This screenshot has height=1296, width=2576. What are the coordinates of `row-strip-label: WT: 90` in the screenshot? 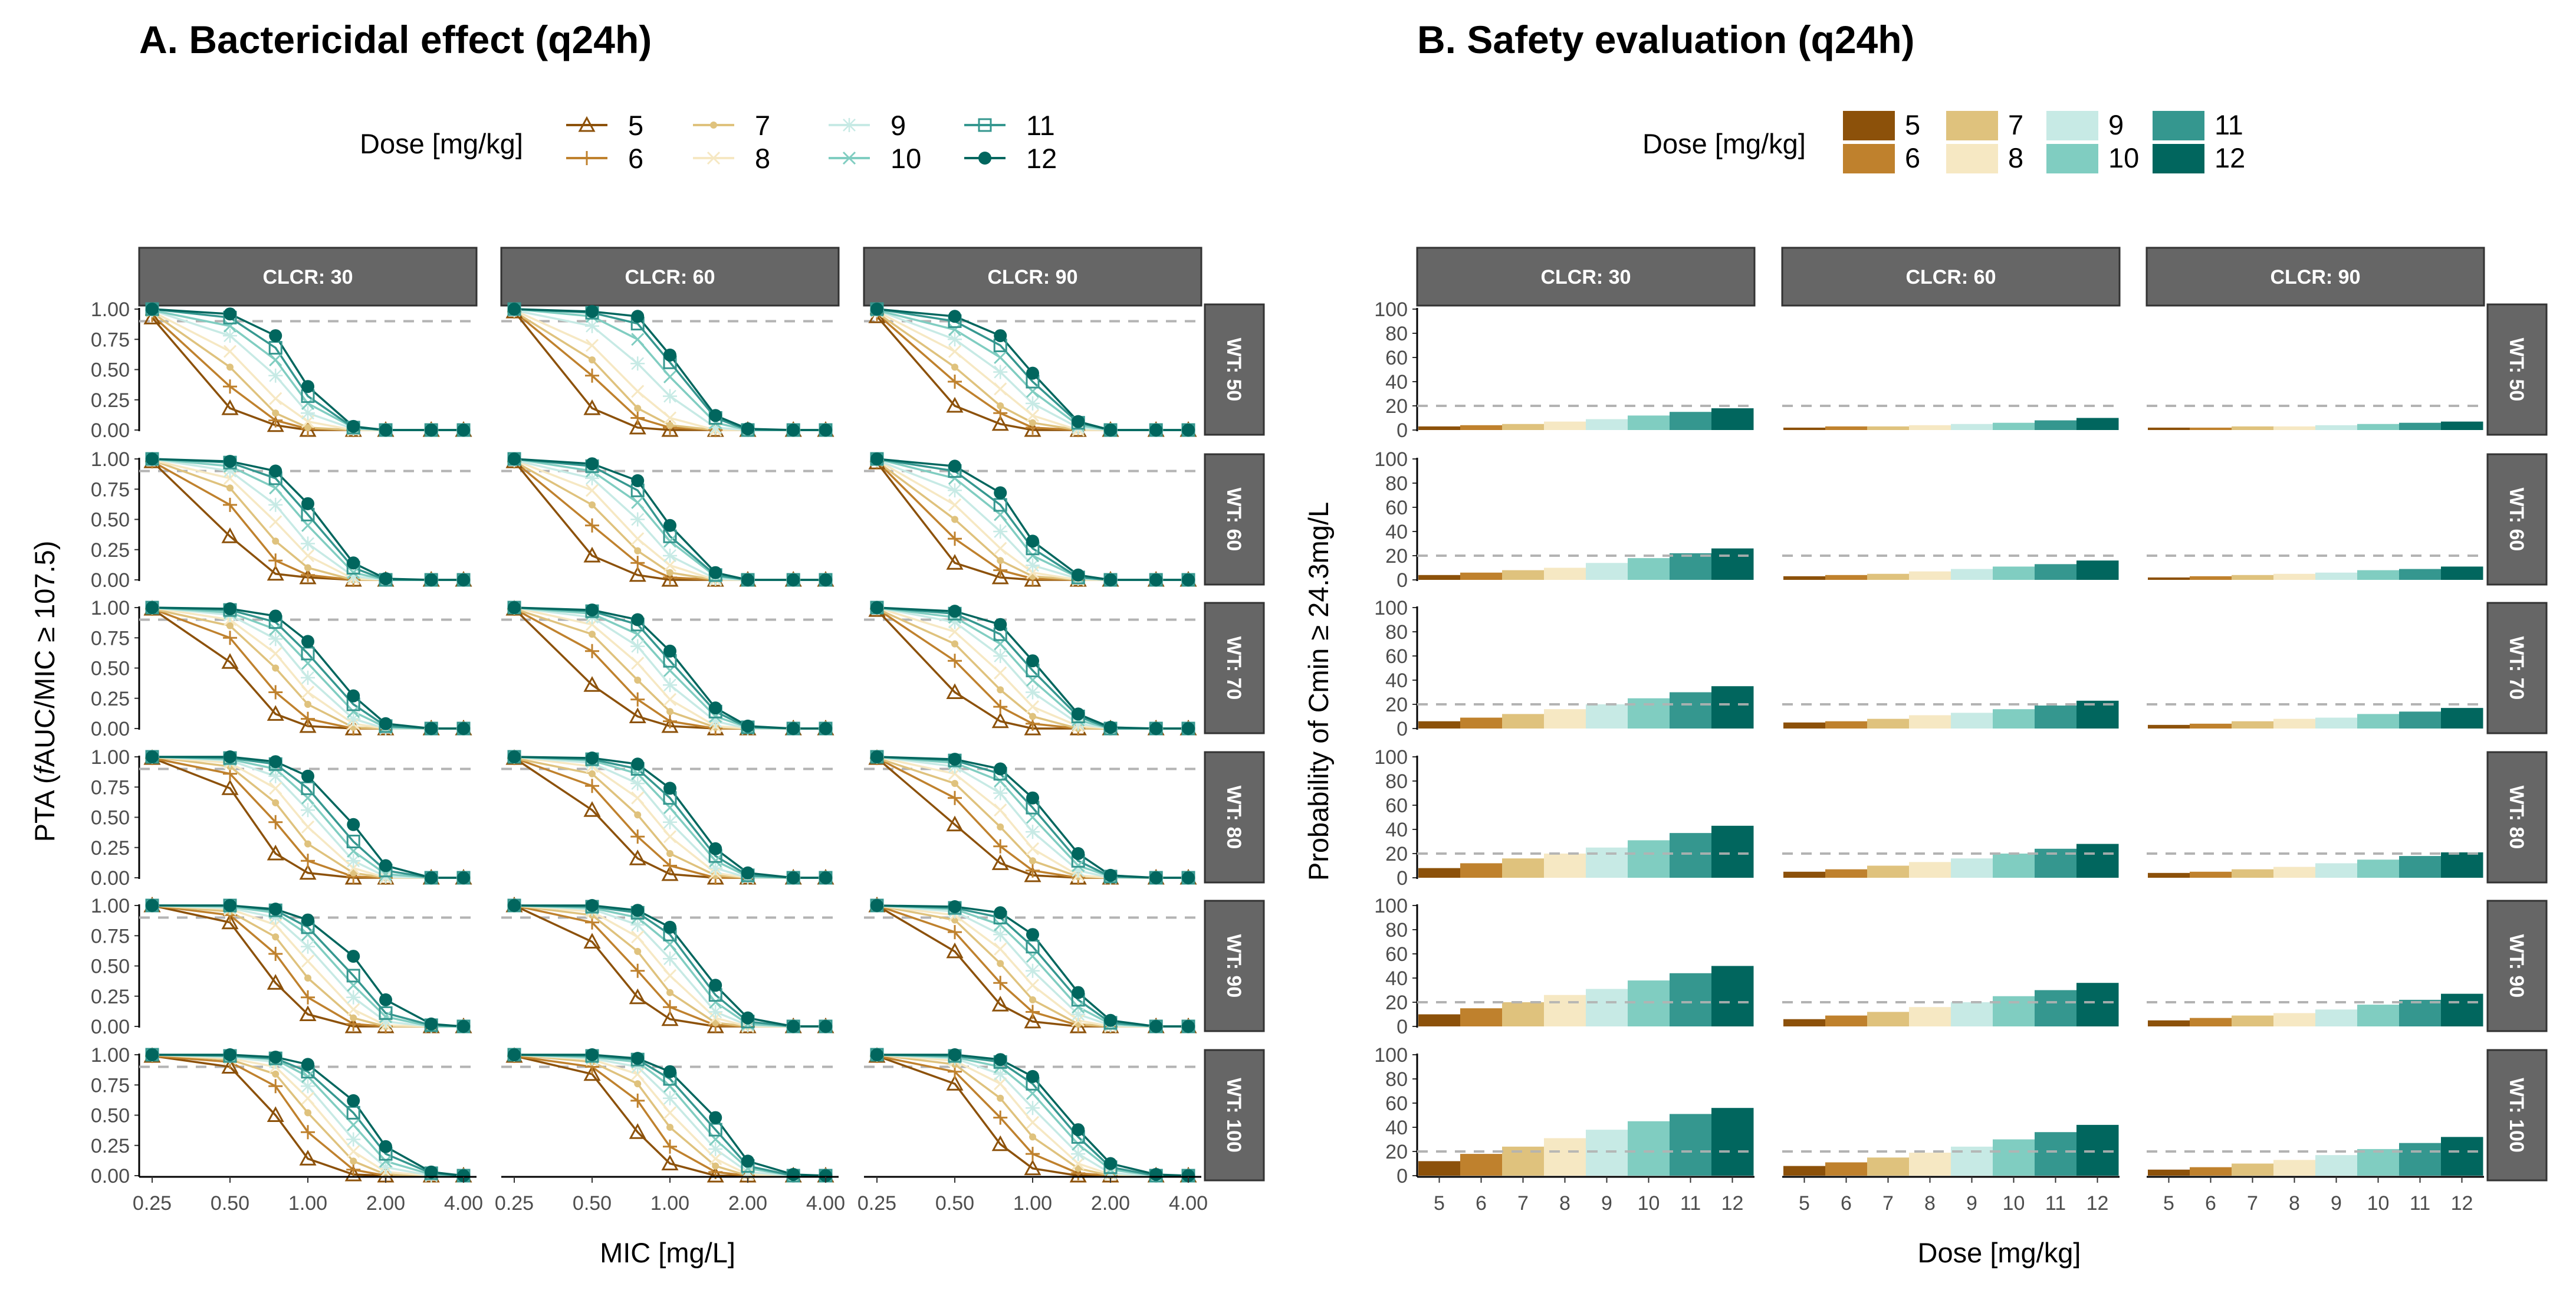 It's located at (2516, 966).